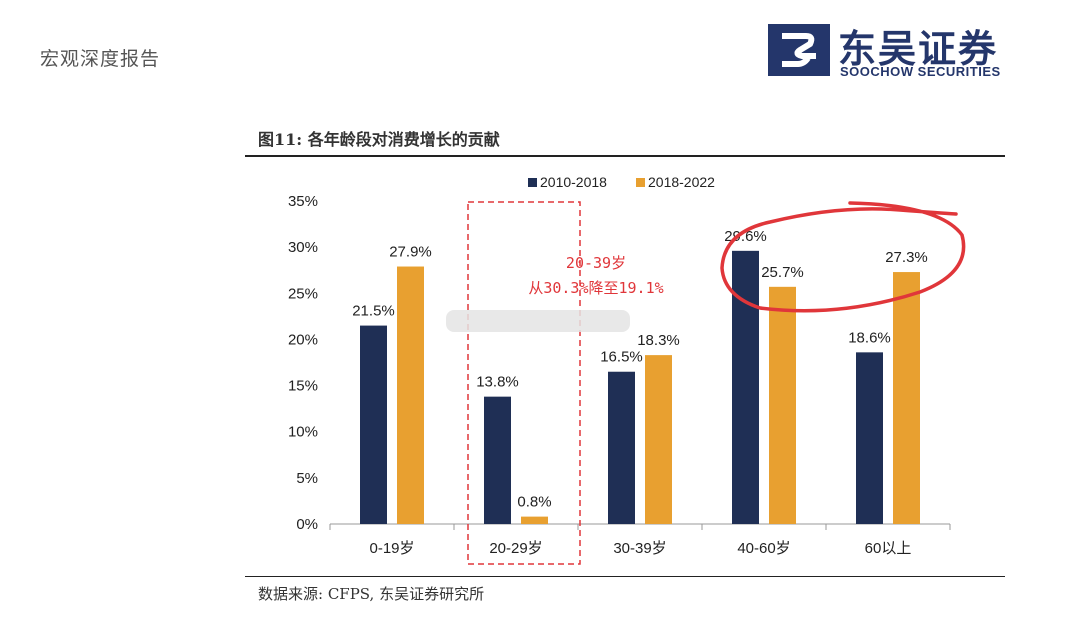 The image size is (1080, 635). What do you see at coordinates (303, 432) in the screenshot?
I see `y-tick-label: 10%` at bounding box center [303, 432].